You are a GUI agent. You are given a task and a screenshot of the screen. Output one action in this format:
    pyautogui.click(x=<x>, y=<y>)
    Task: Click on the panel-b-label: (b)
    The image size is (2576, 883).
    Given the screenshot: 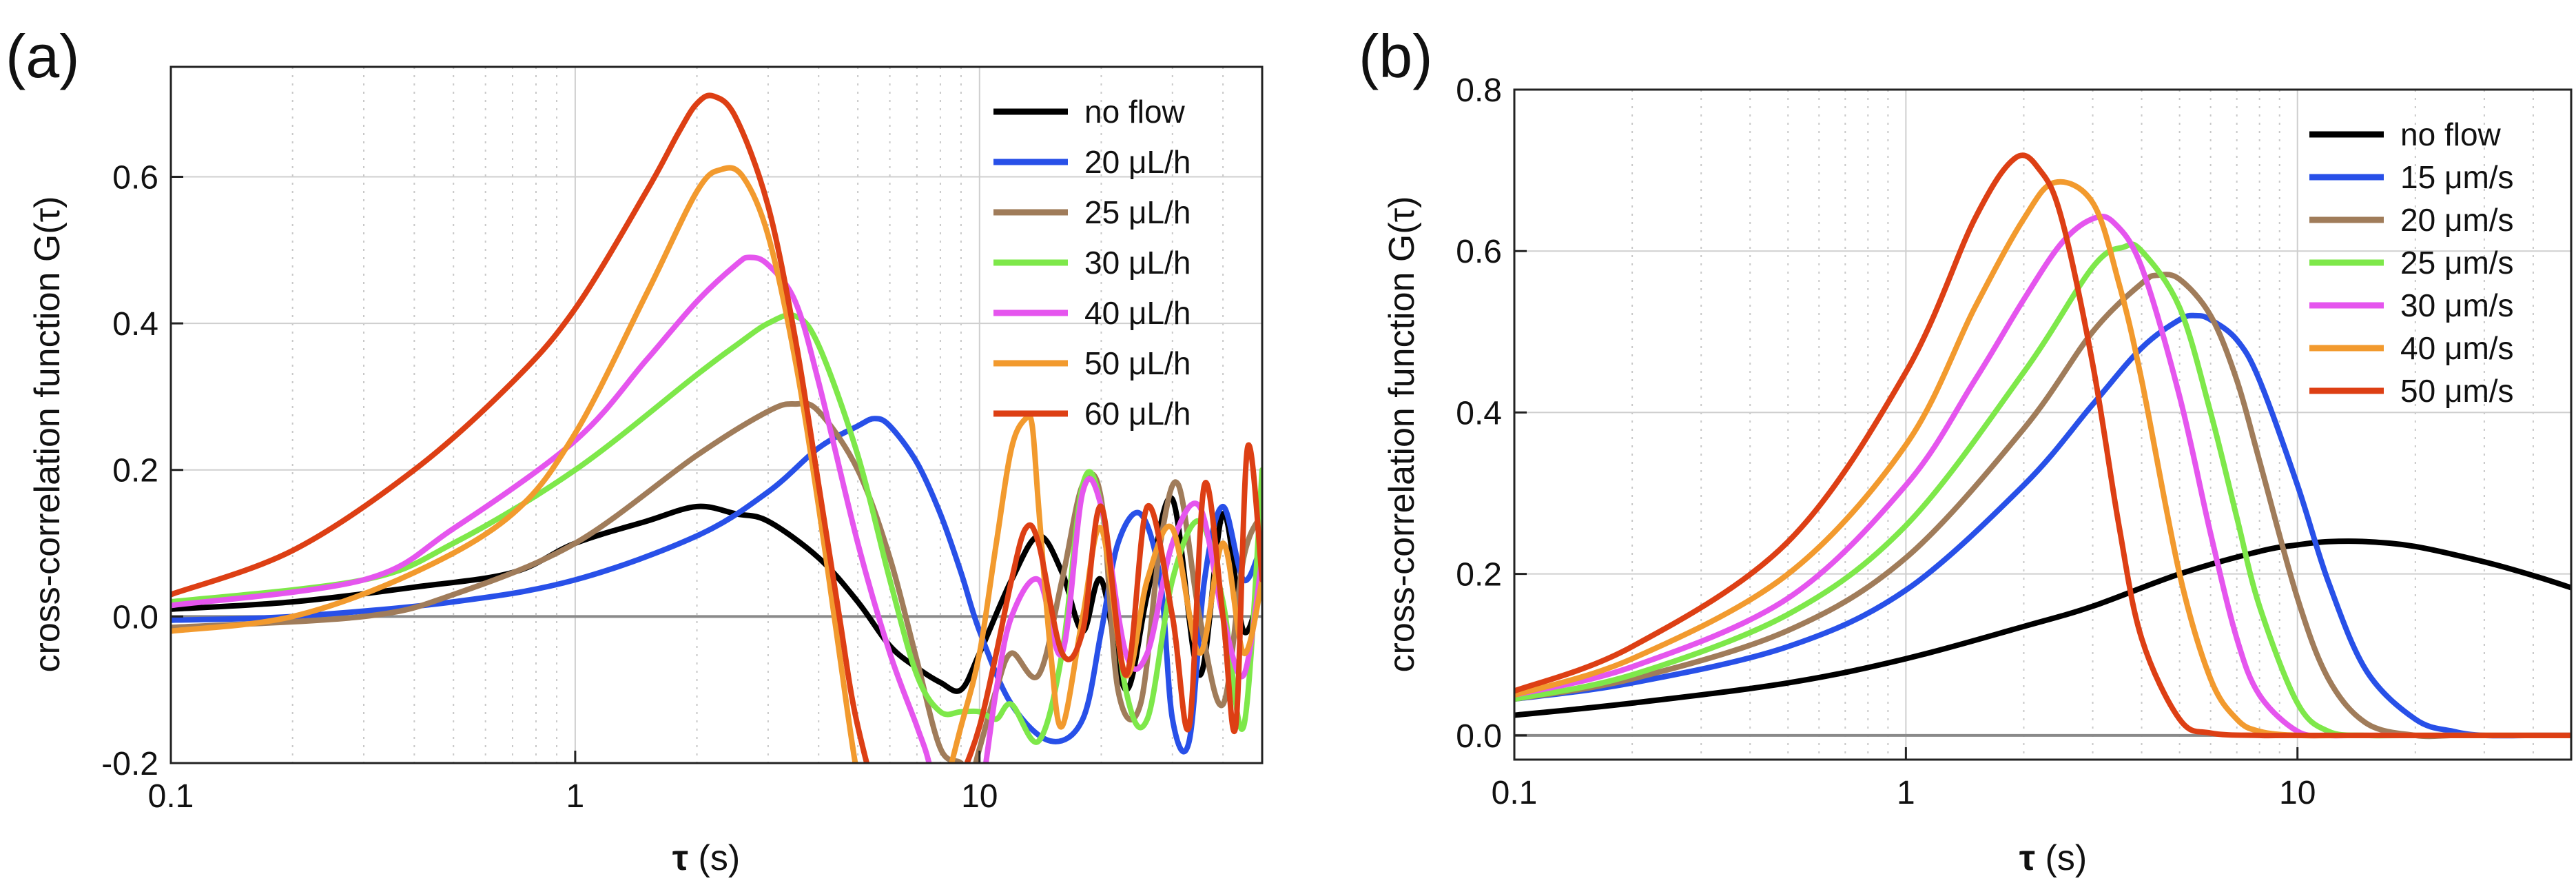 What is the action you would take?
    pyautogui.click(x=1396, y=56)
    